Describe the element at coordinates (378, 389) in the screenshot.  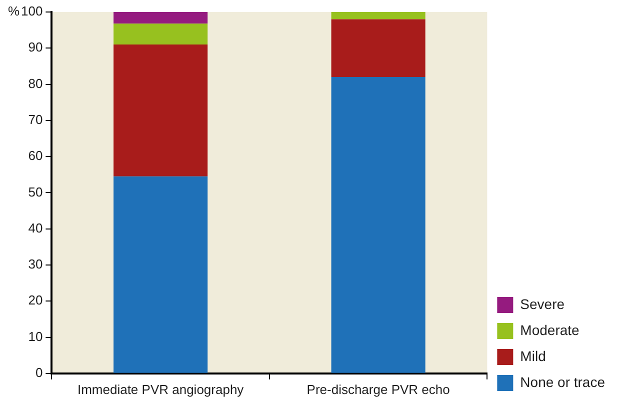
I see `x-tick-label: Pre-discharge PVR echo` at that location.